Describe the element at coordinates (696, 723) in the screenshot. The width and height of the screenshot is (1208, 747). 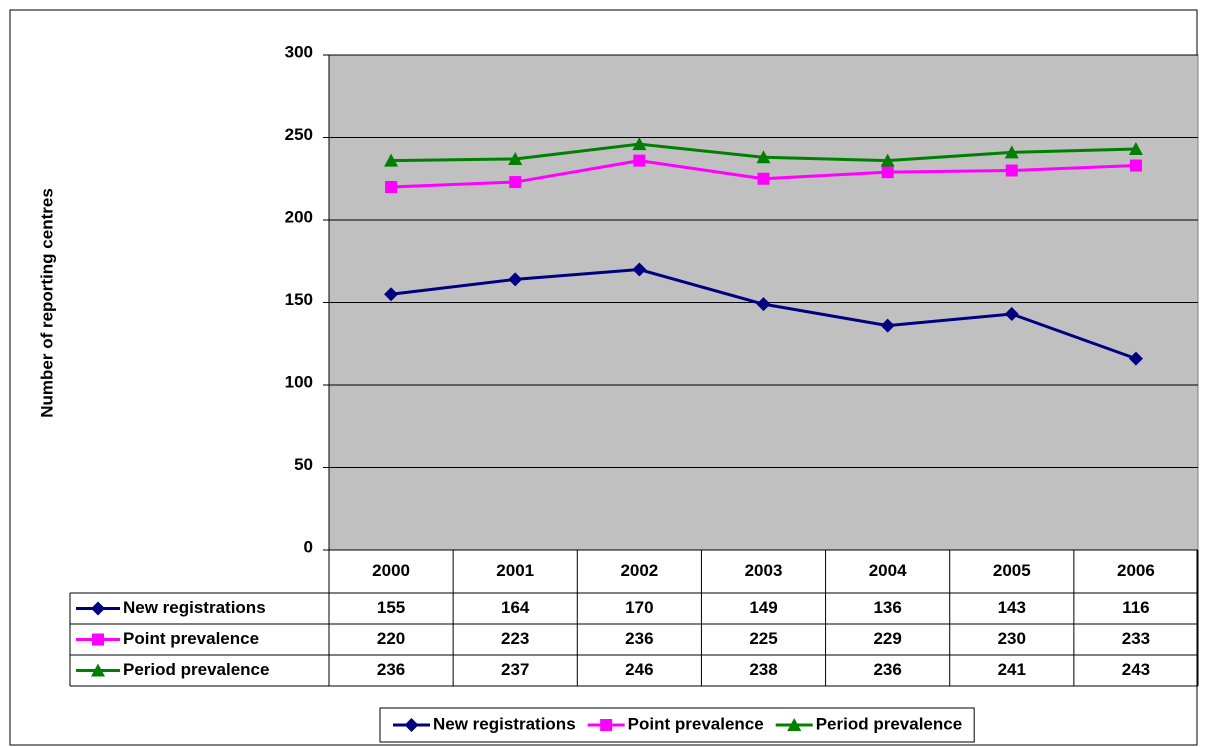
I see `legend-label: Point prevalence` at that location.